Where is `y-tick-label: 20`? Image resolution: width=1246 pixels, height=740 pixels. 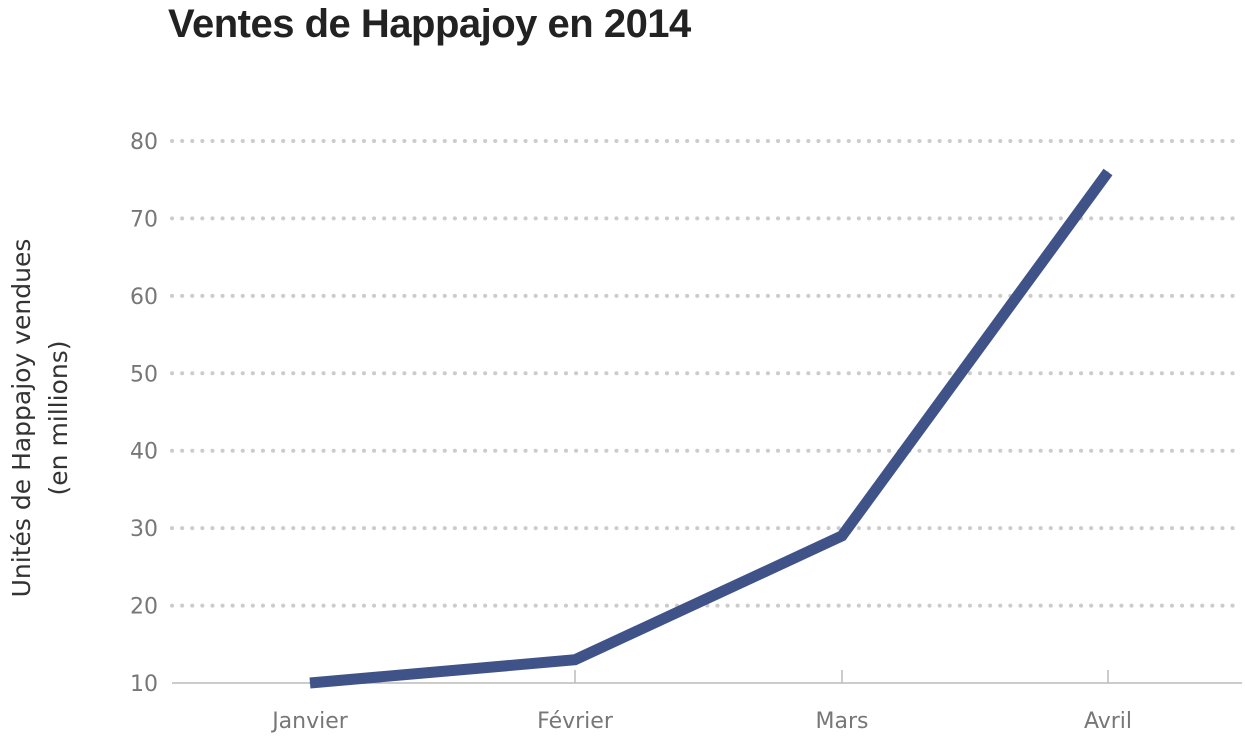
y-tick-label: 20 is located at coordinates (144, 607).